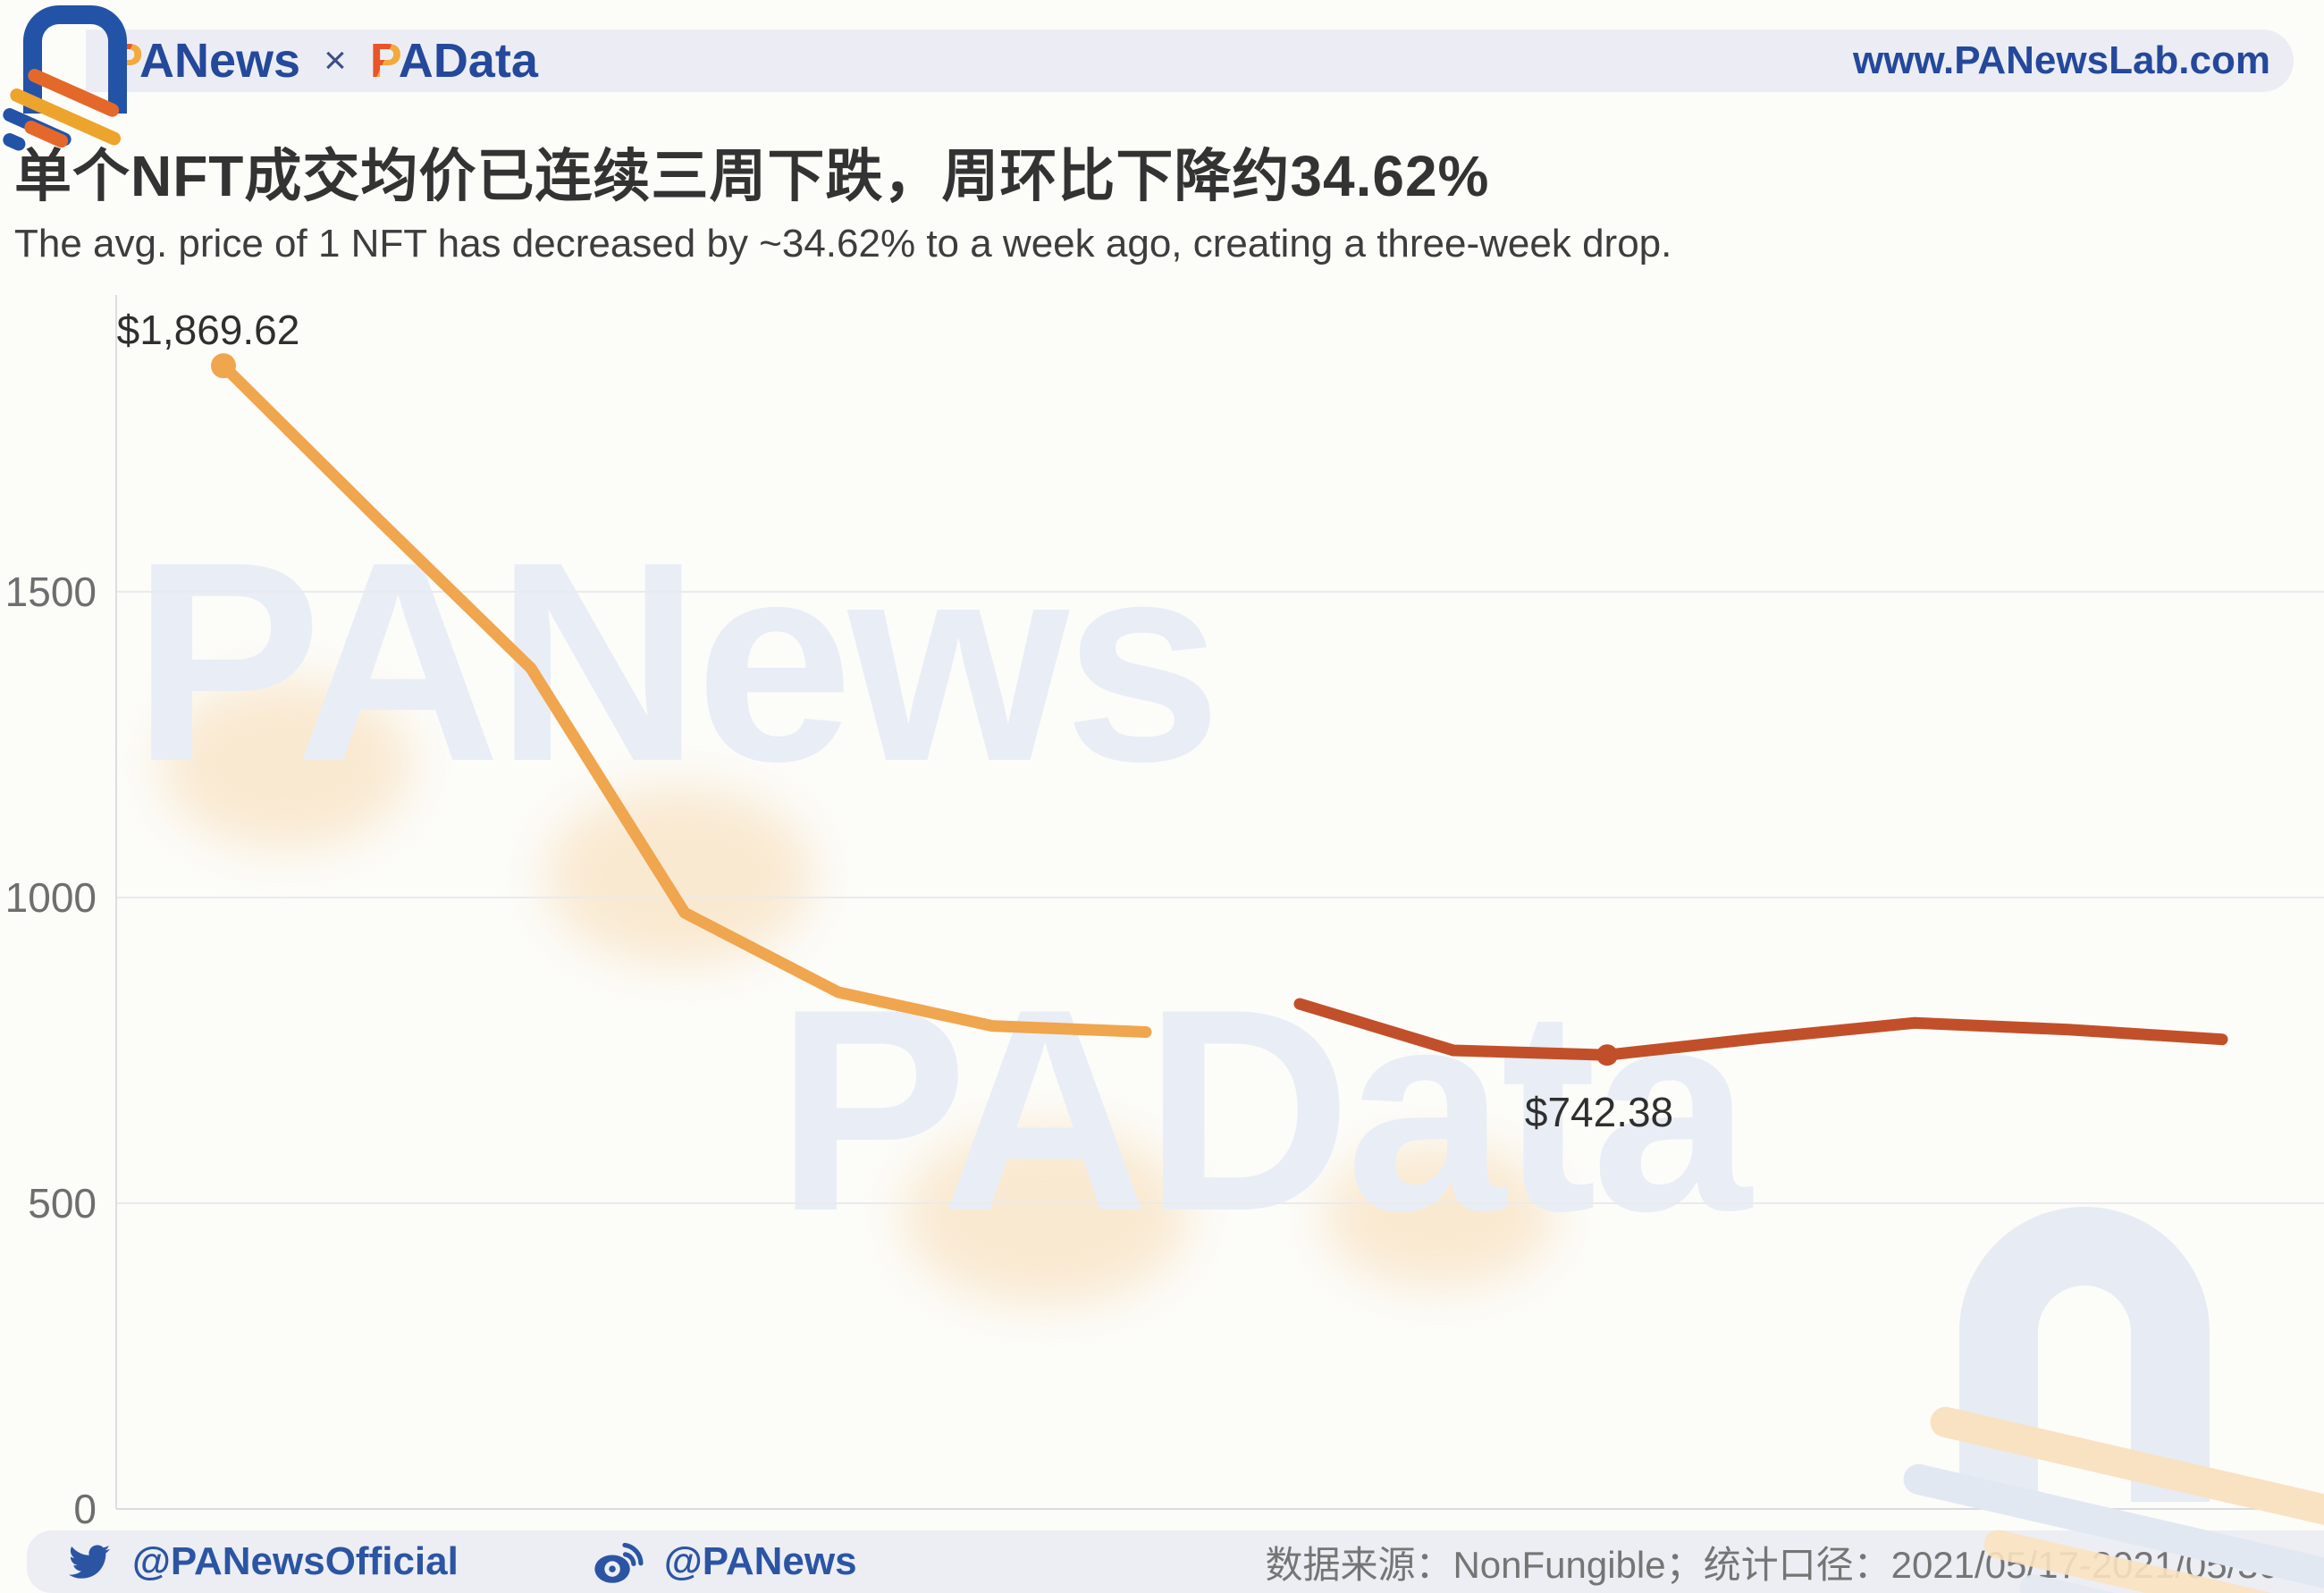 The width and height of the screenshot is (2324, 1593). I want to click on header-strip, so click(1190, 61).